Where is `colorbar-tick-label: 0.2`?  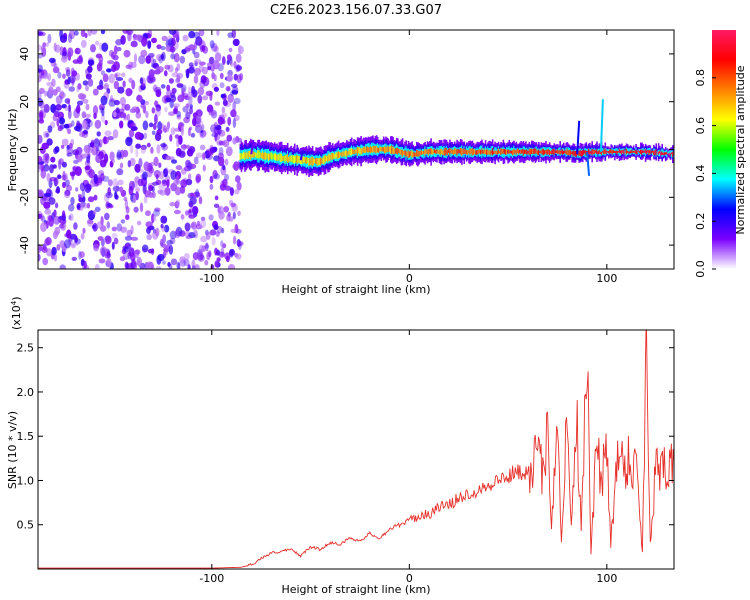
colorbar-tick-label: 0.2 is located at coordinates (700, 221).